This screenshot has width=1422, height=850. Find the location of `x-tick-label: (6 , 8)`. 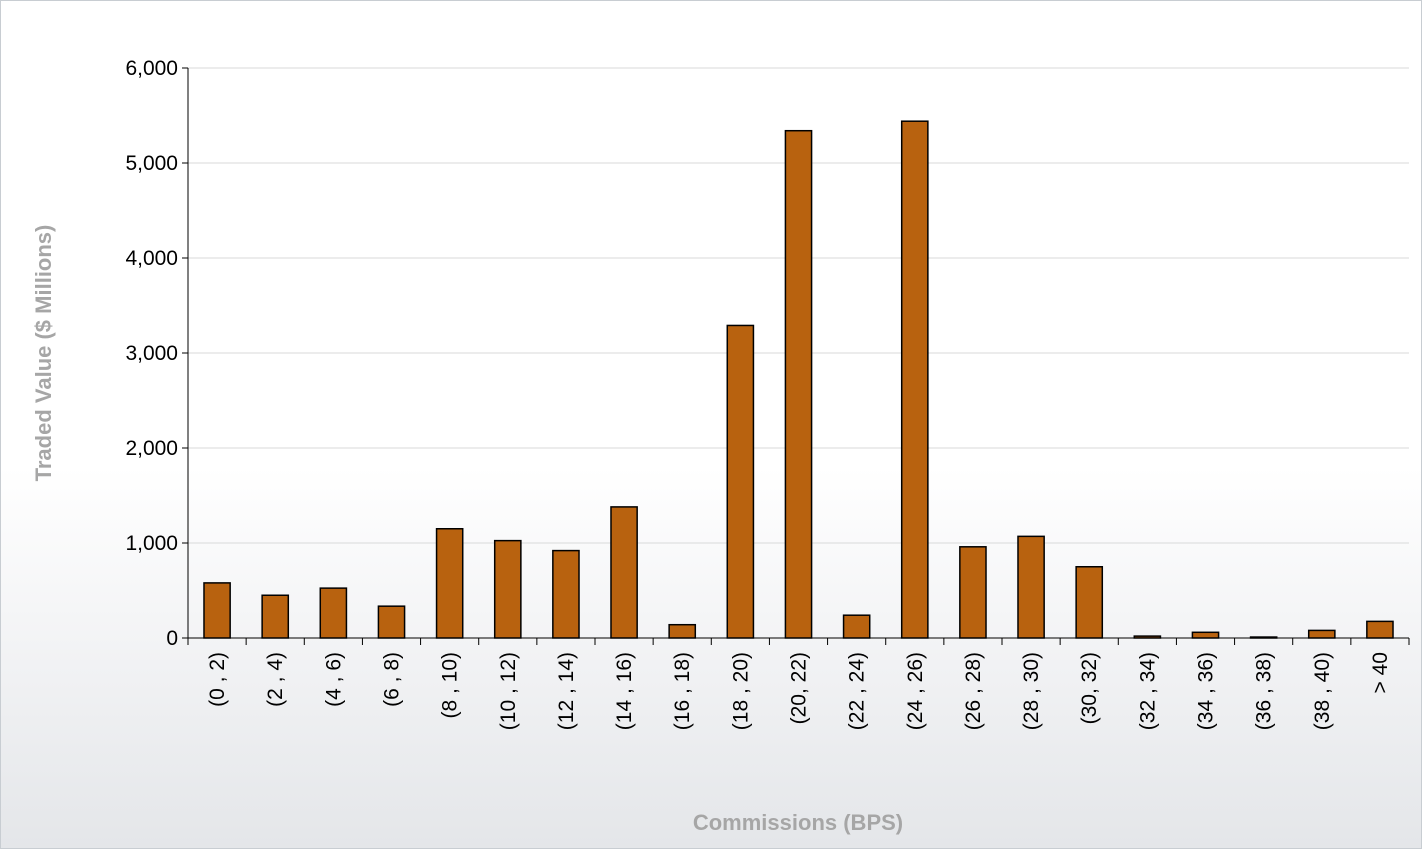

x-tick-label: (6 , 8) is located at coordinates (392, 679).